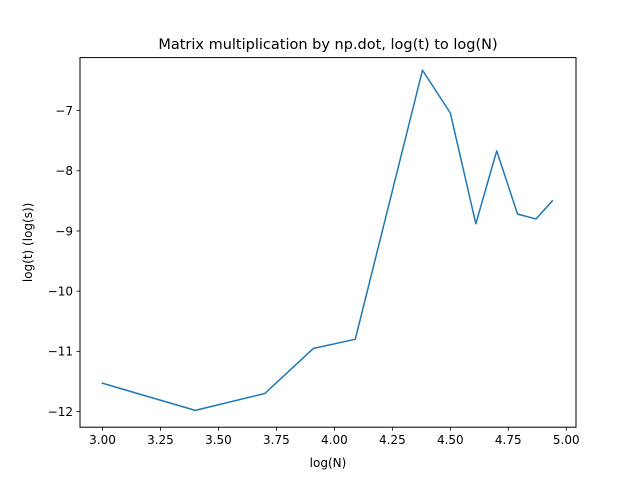 This screenshot has width=640, height=480. I want to click on x-tick-label: 3.25, so click(160, 440).